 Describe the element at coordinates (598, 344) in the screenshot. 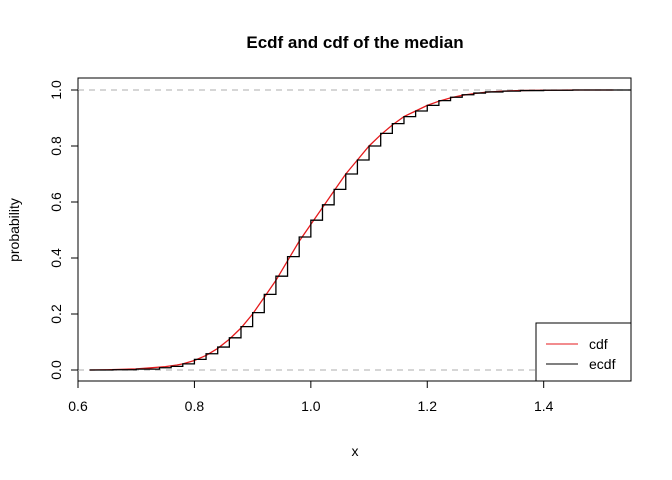

I see `legend-label-cdf: cdf` at that location.